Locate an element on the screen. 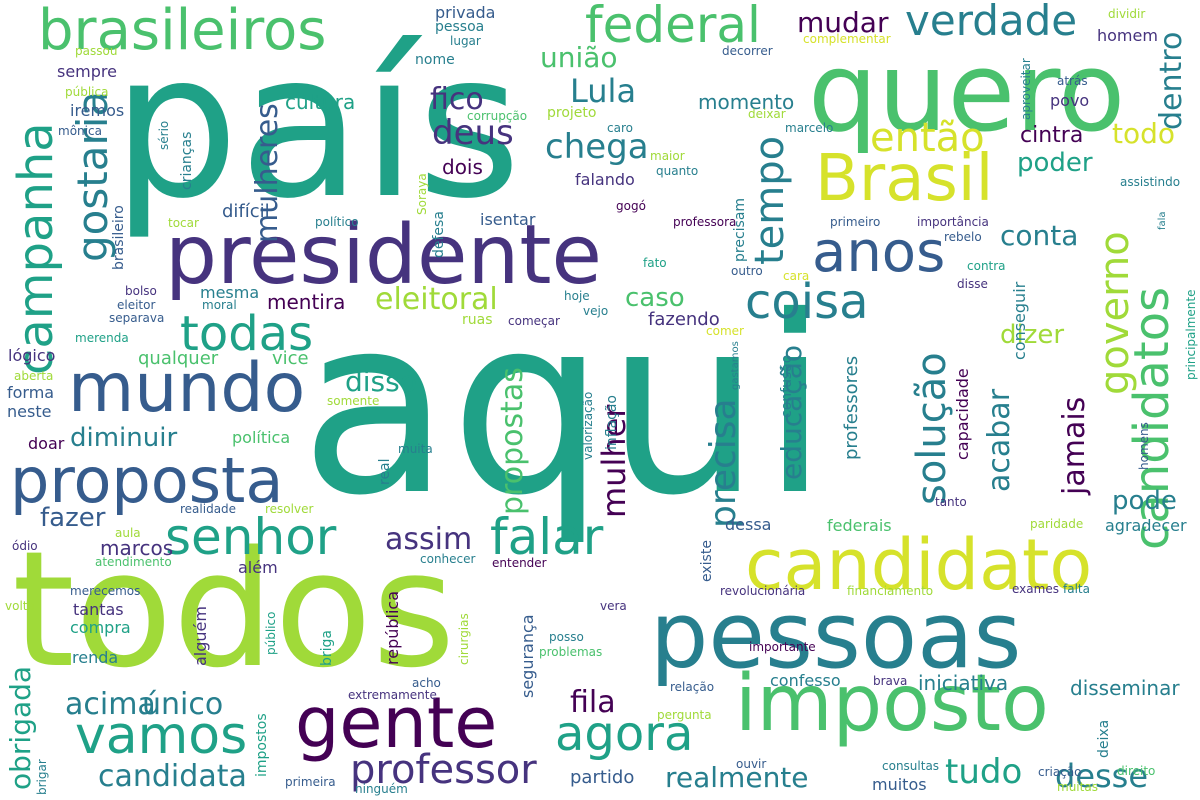 The width and height of the screenshot is (1200, 800). word-pergunta: pergunta is located at coordinates (684, 715).